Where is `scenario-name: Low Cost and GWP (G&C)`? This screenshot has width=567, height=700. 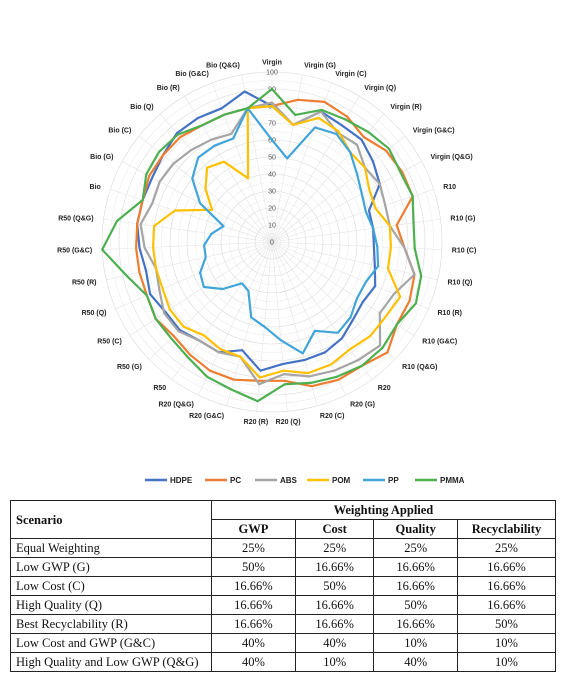
scenario-name: Low Cost and GWP (G&C) is located at coordinates (111, 643).